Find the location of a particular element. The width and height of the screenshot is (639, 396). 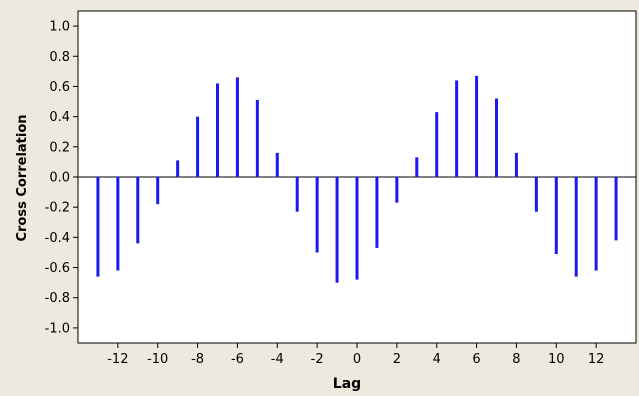

x-tick-label: -2 is located at coordinates (317, 359).